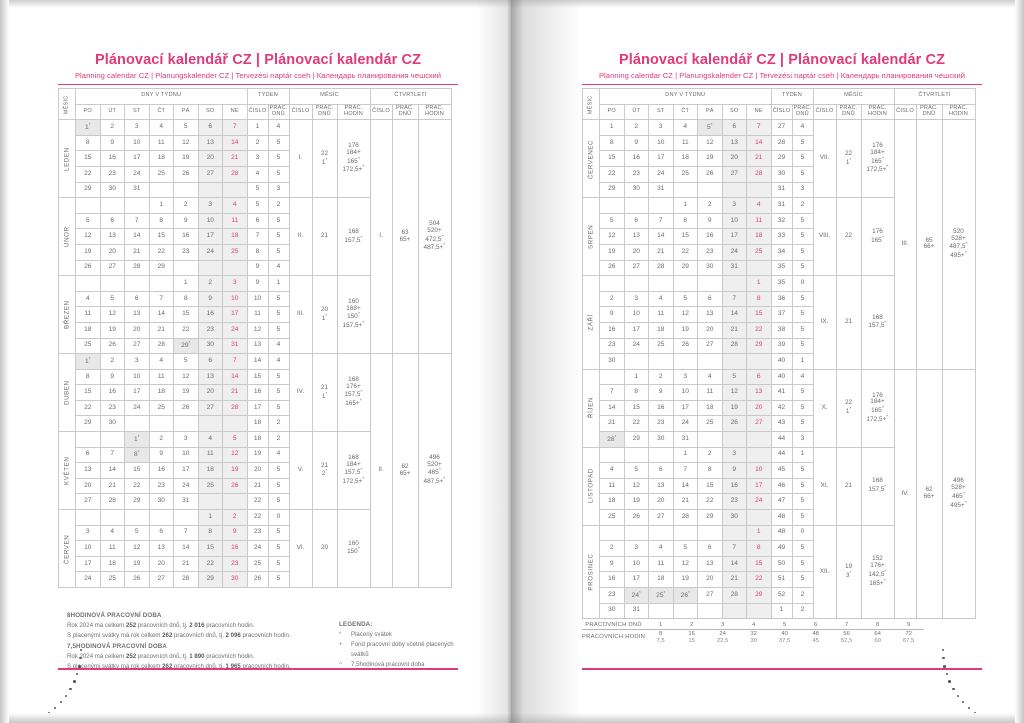 Image resolution: width=1024 pixels, height=723 pixels. What do you see at coordinates (815, 640) in the screenshot?
I see `conversion-hours75-cell: 45` at bounding box center [815, 640].